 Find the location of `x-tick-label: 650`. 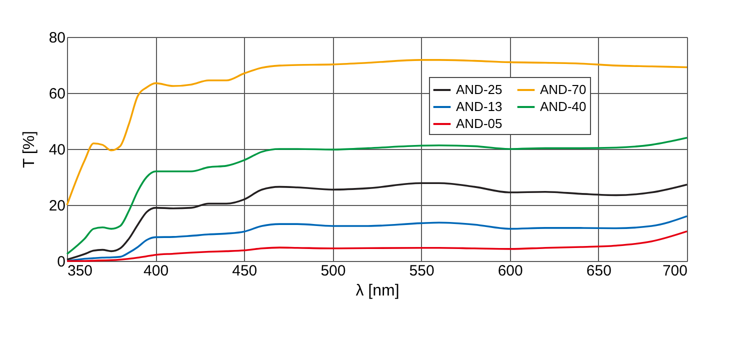

x-tick-label: 650 is located at coordinates (599, 271).